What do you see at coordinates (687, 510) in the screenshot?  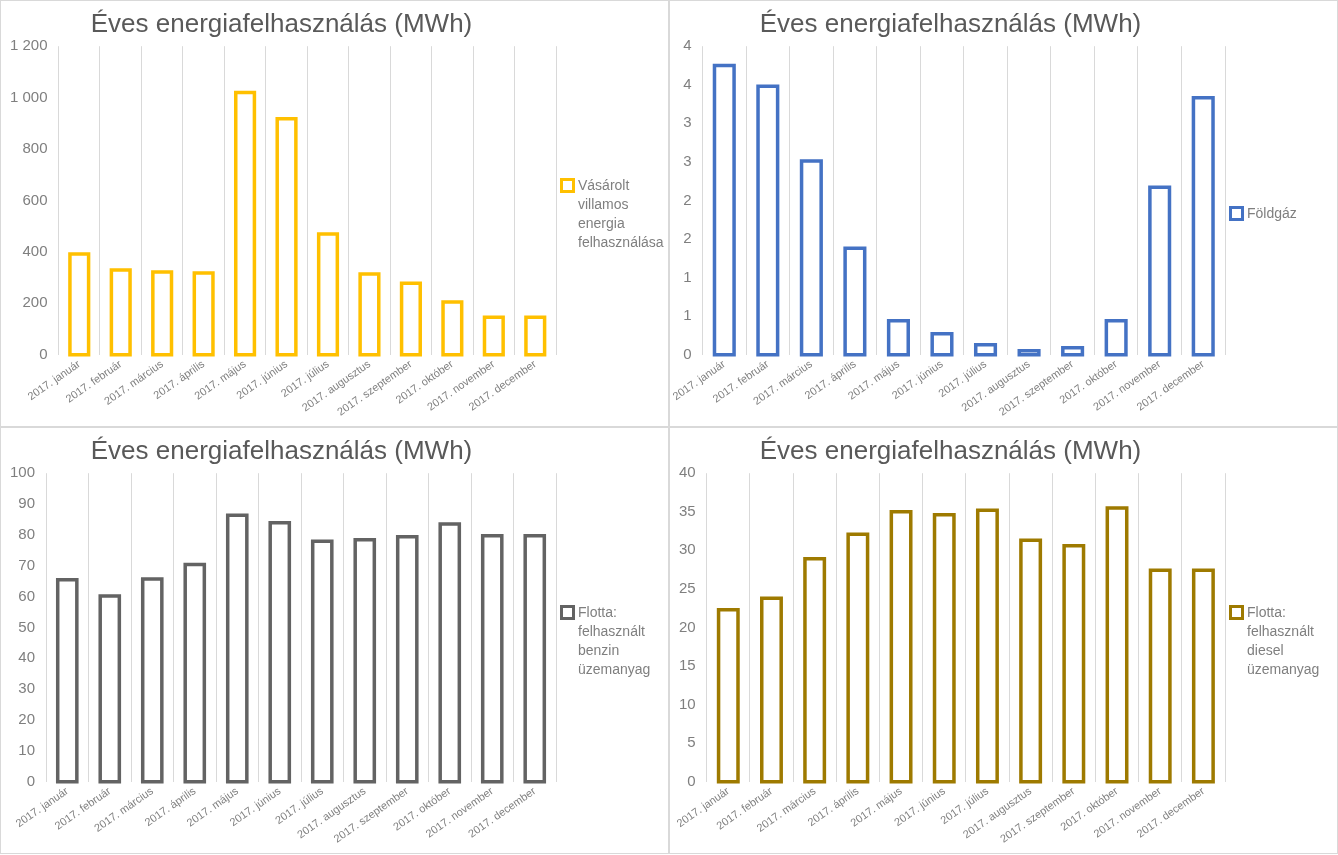 I see `y-tick-label: 35` at bounding box center [687, 510].